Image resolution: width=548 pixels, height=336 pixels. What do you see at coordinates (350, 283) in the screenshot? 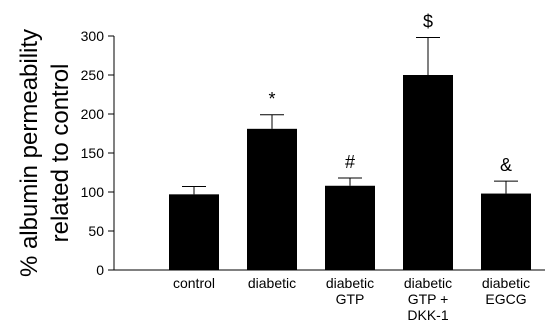
I see `x-tick-label-3-line-1: diabetic` at bounding box center [350, 283].